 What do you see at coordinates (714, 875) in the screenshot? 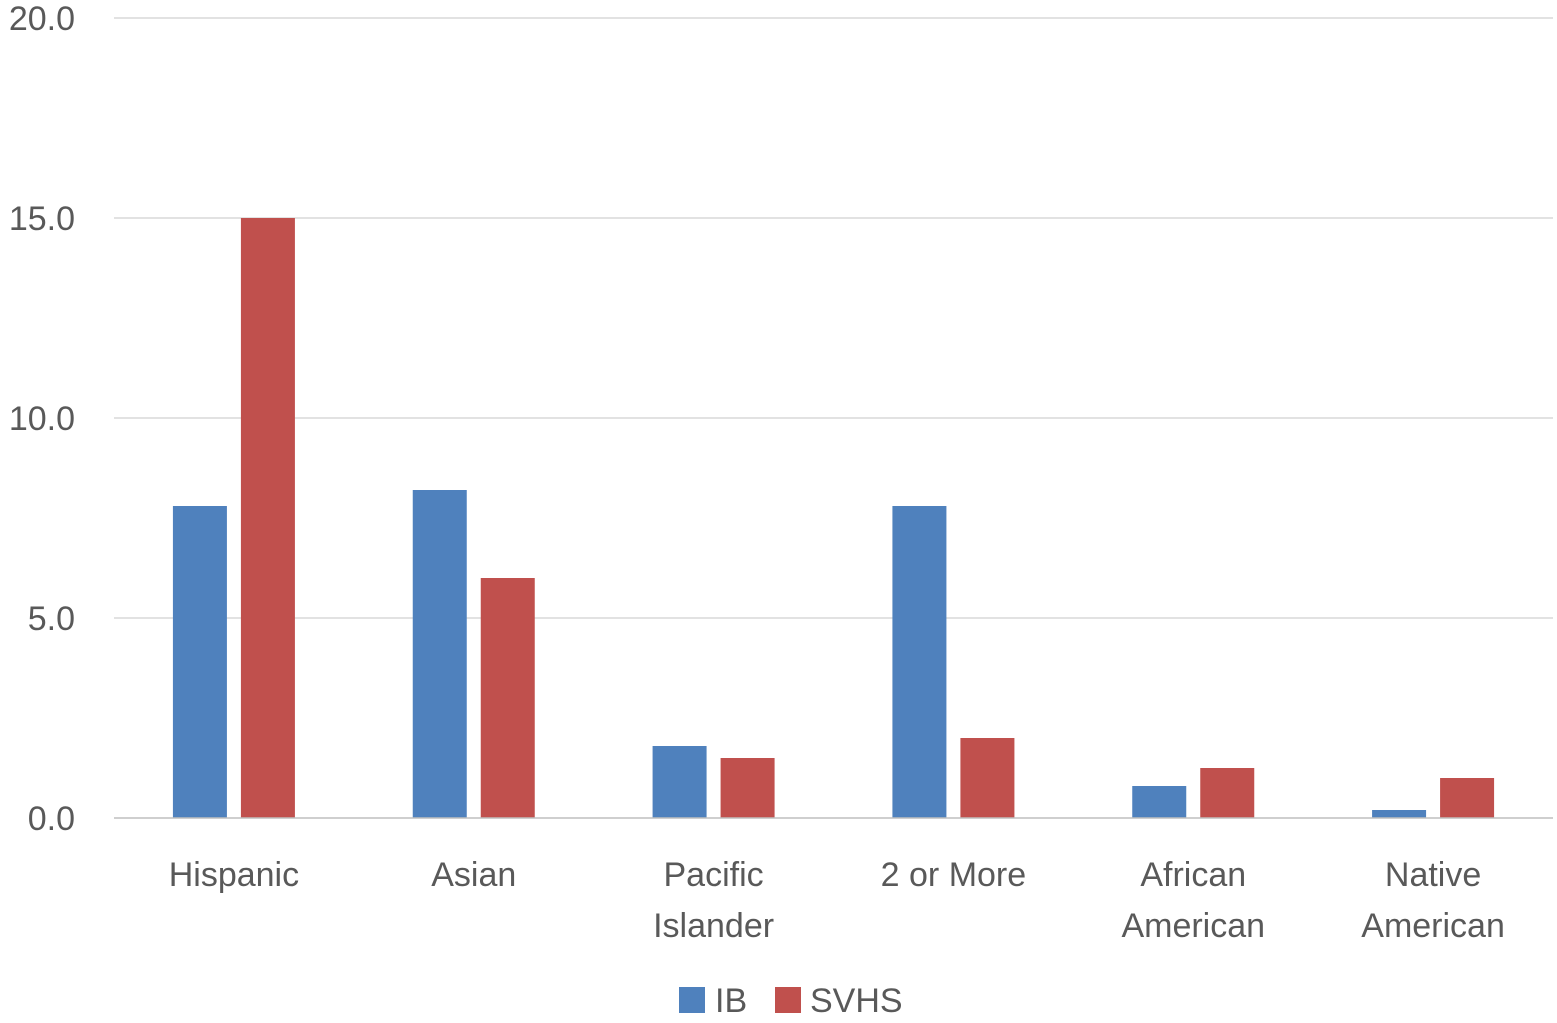
I see `category-label-line: Pacific` at bounding box center [714, 875].